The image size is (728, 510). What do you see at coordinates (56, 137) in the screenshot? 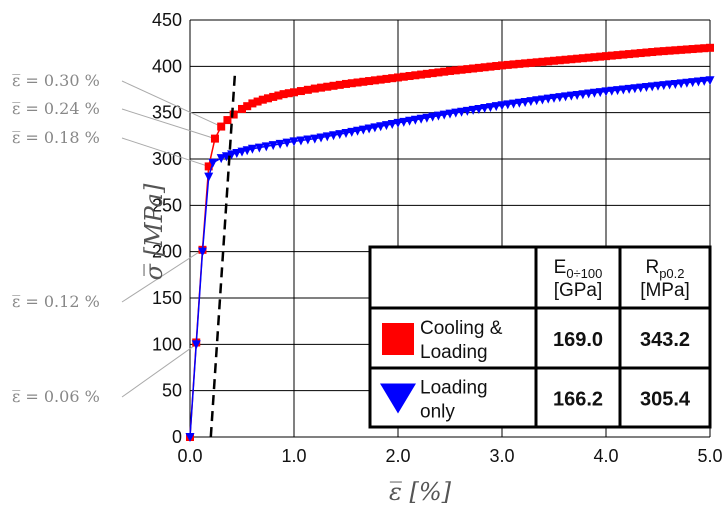
I see `annotation-label: ε̅ = 0.18 %` at bounding box center [56, 137].